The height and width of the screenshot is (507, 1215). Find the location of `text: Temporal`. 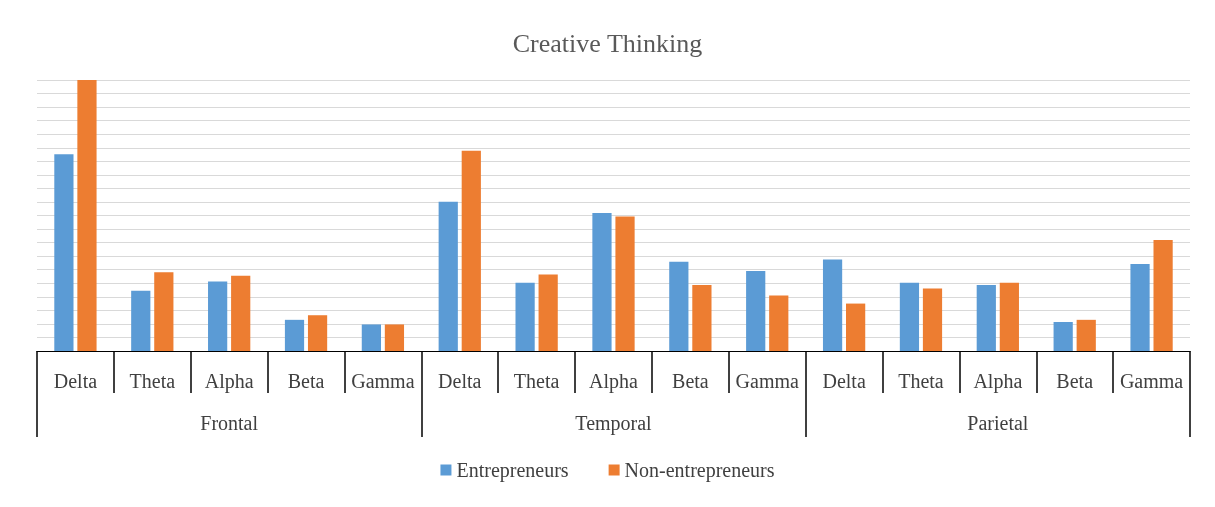

text: Temporal is located at coordinates (614, 423).